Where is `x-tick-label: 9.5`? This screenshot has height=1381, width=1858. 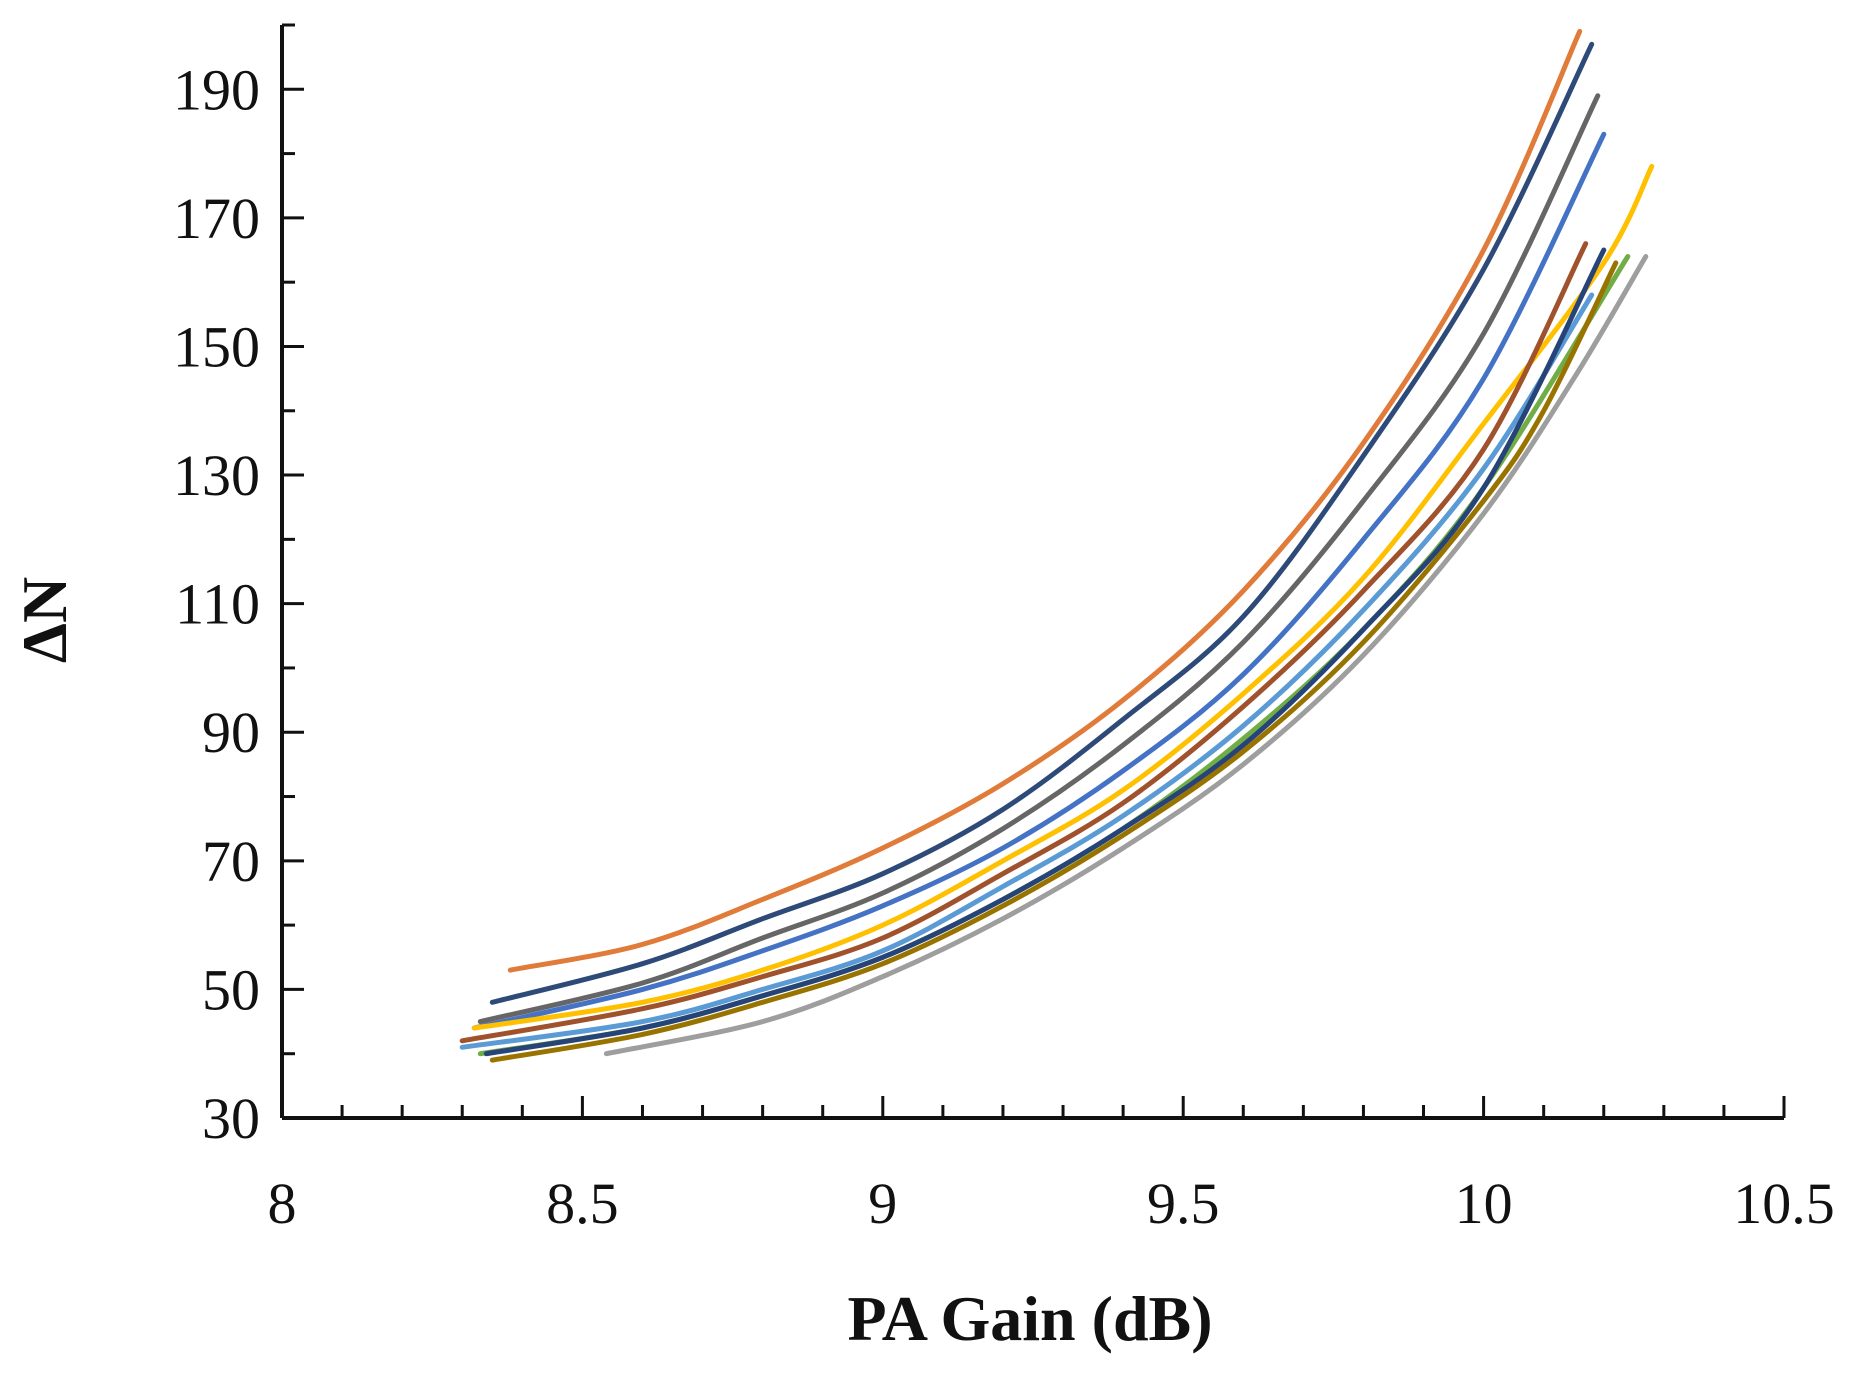
x-tick-label: 9.5 is located at coordinates (1183, 1203).